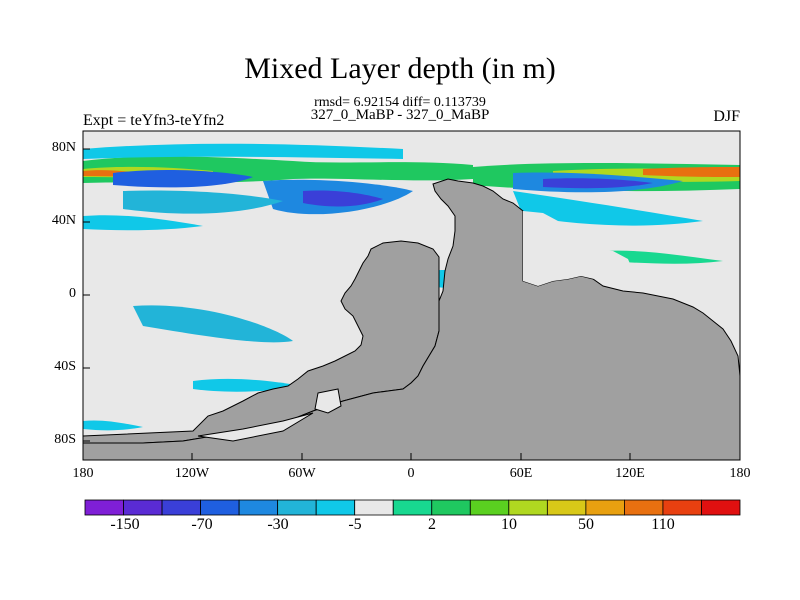  What do you see at coordinates (521, 473) in the screenshot?
I see `lon-tick-label: 60E` at bounding box center [521, 473].